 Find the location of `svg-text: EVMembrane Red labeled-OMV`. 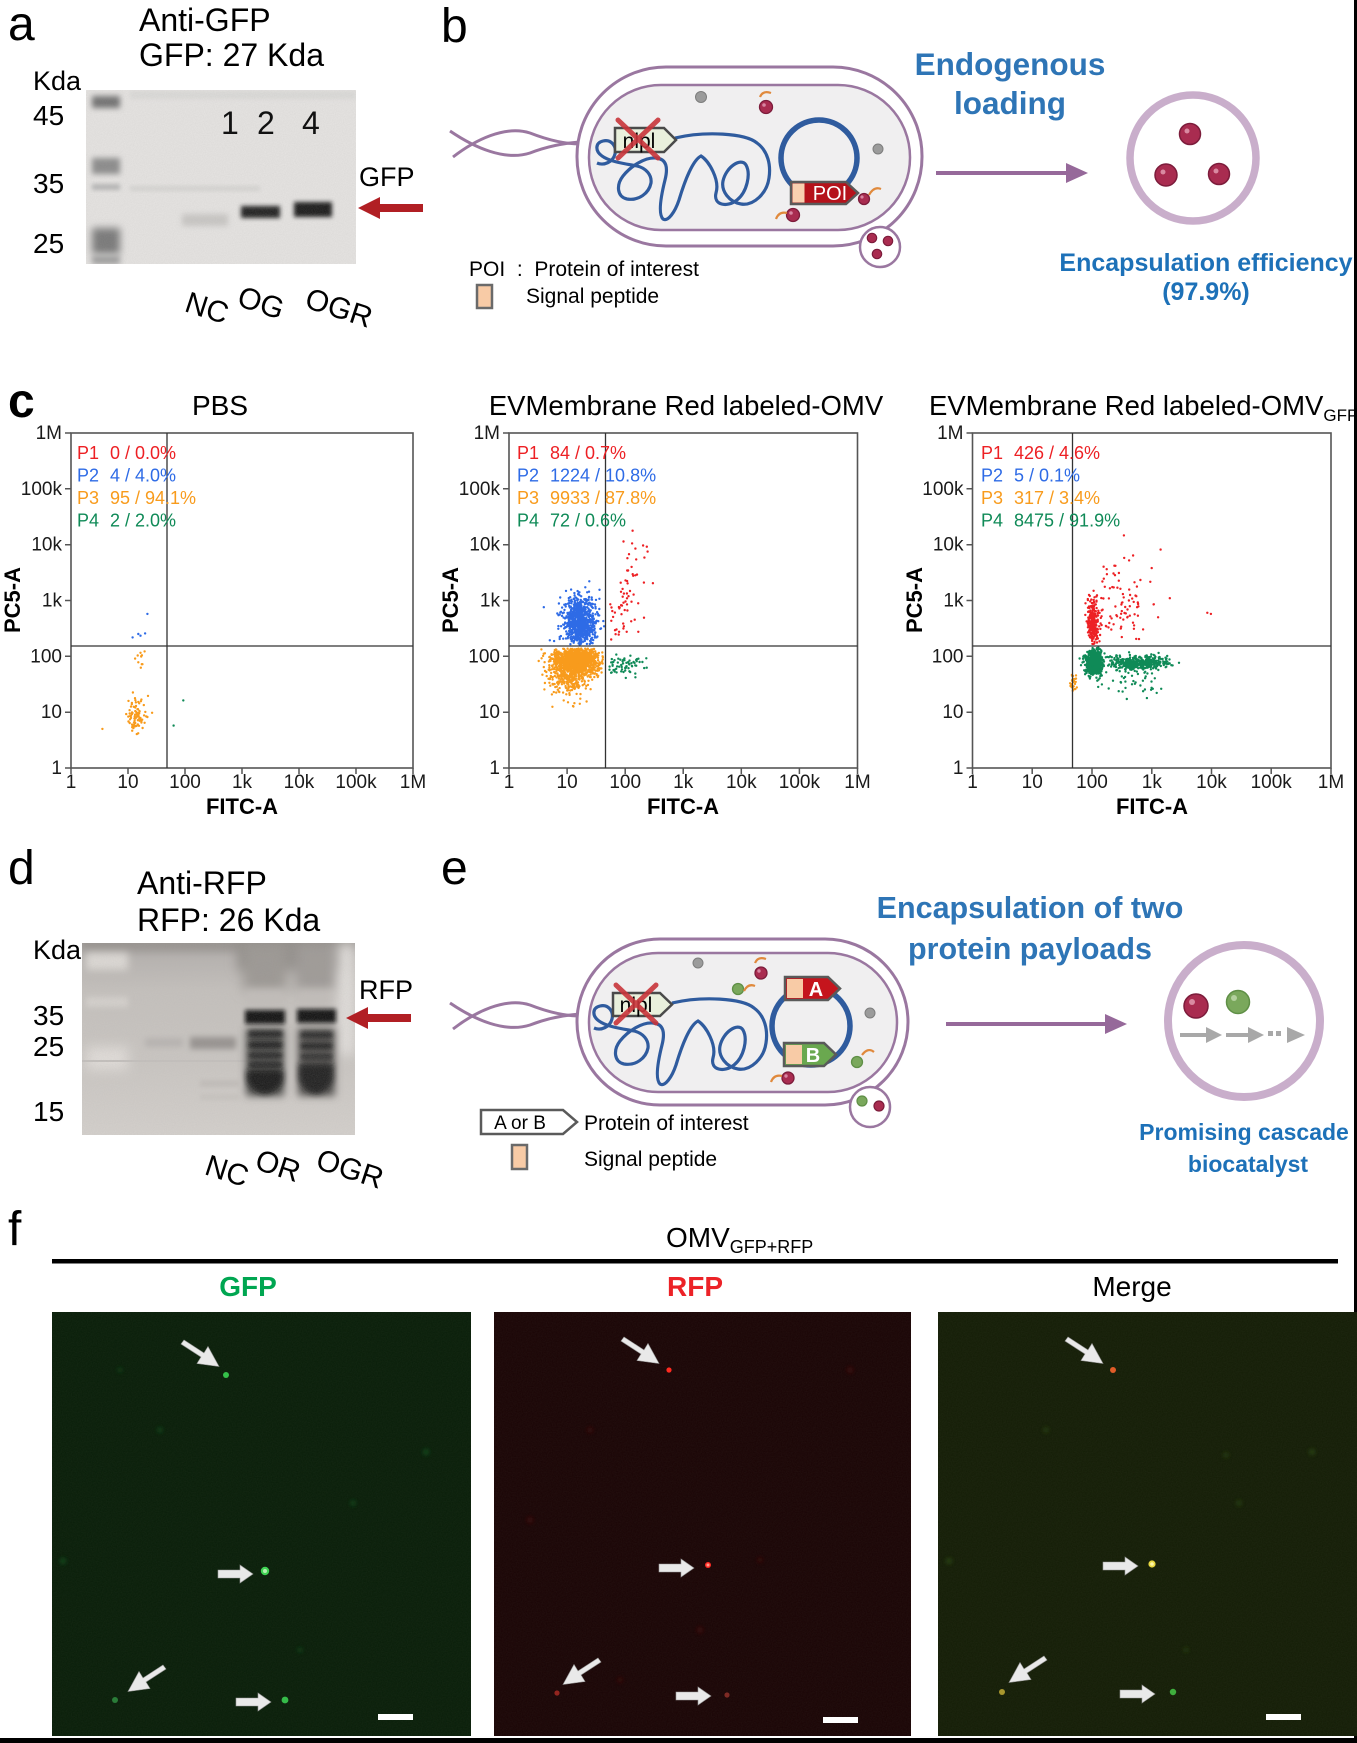

svg-text: EVMembrane Red labeled-OMV is located at coordinates (686, 405).